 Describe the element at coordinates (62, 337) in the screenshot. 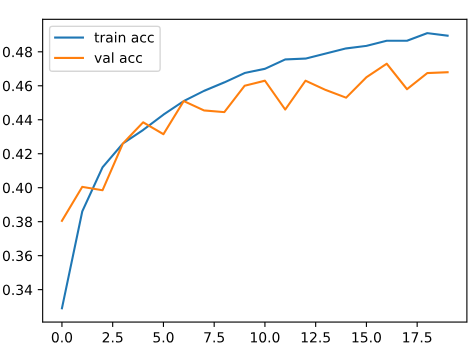

I see `x-tick-label: 0.0` at that location.